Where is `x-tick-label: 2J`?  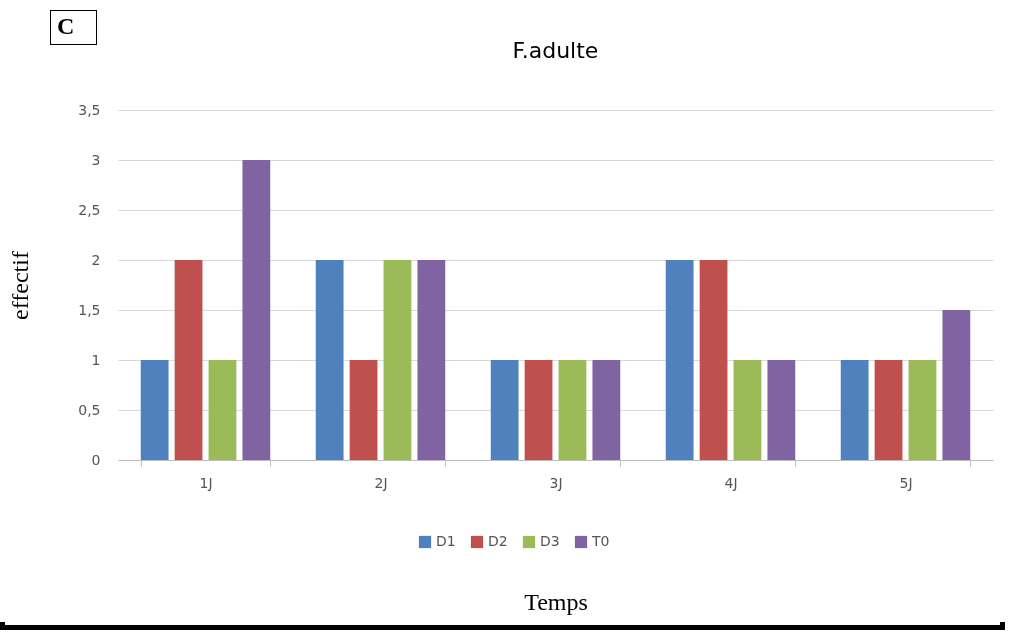
x-tick-label: 2J is located at coordinates (381, 482).